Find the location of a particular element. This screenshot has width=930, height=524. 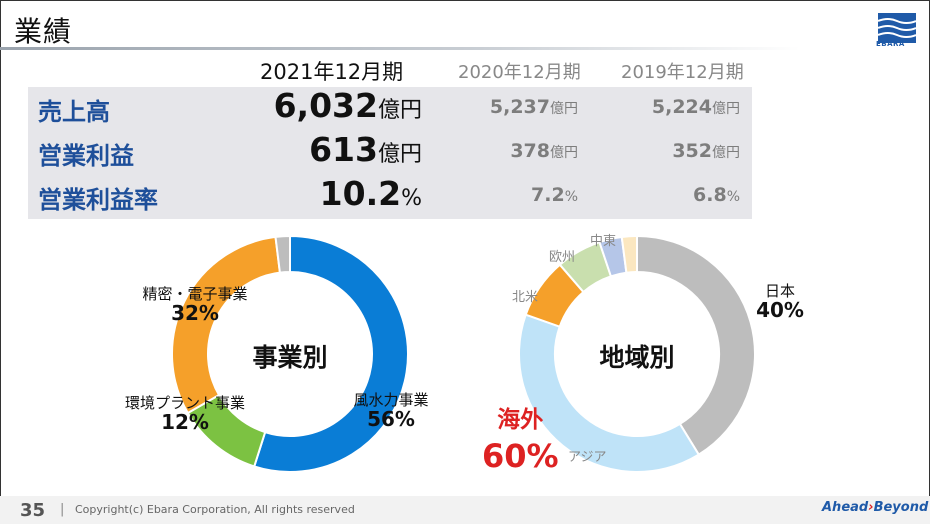

row-label-operating-profit: 営業利益 is located at coordinates (86, 156).